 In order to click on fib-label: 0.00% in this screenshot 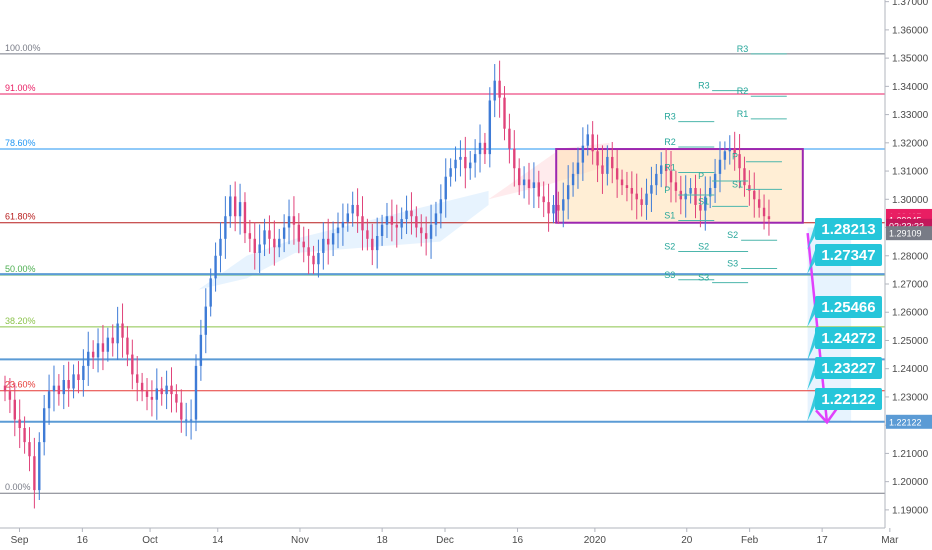, I will do `click(18, 487)`.